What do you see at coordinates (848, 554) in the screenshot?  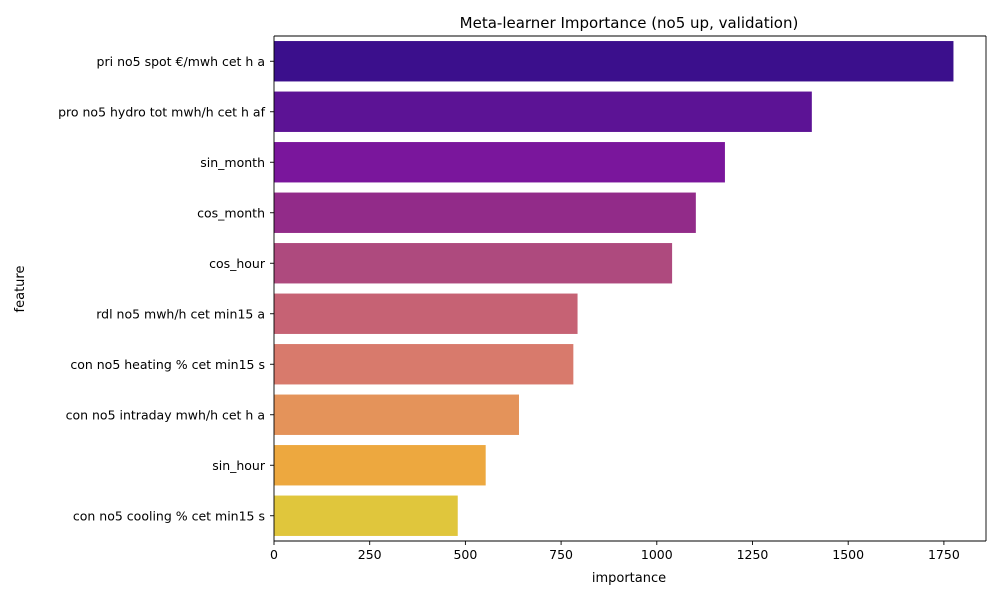 I see `x-tick-label: 1500` at bounding box center [848, 554].